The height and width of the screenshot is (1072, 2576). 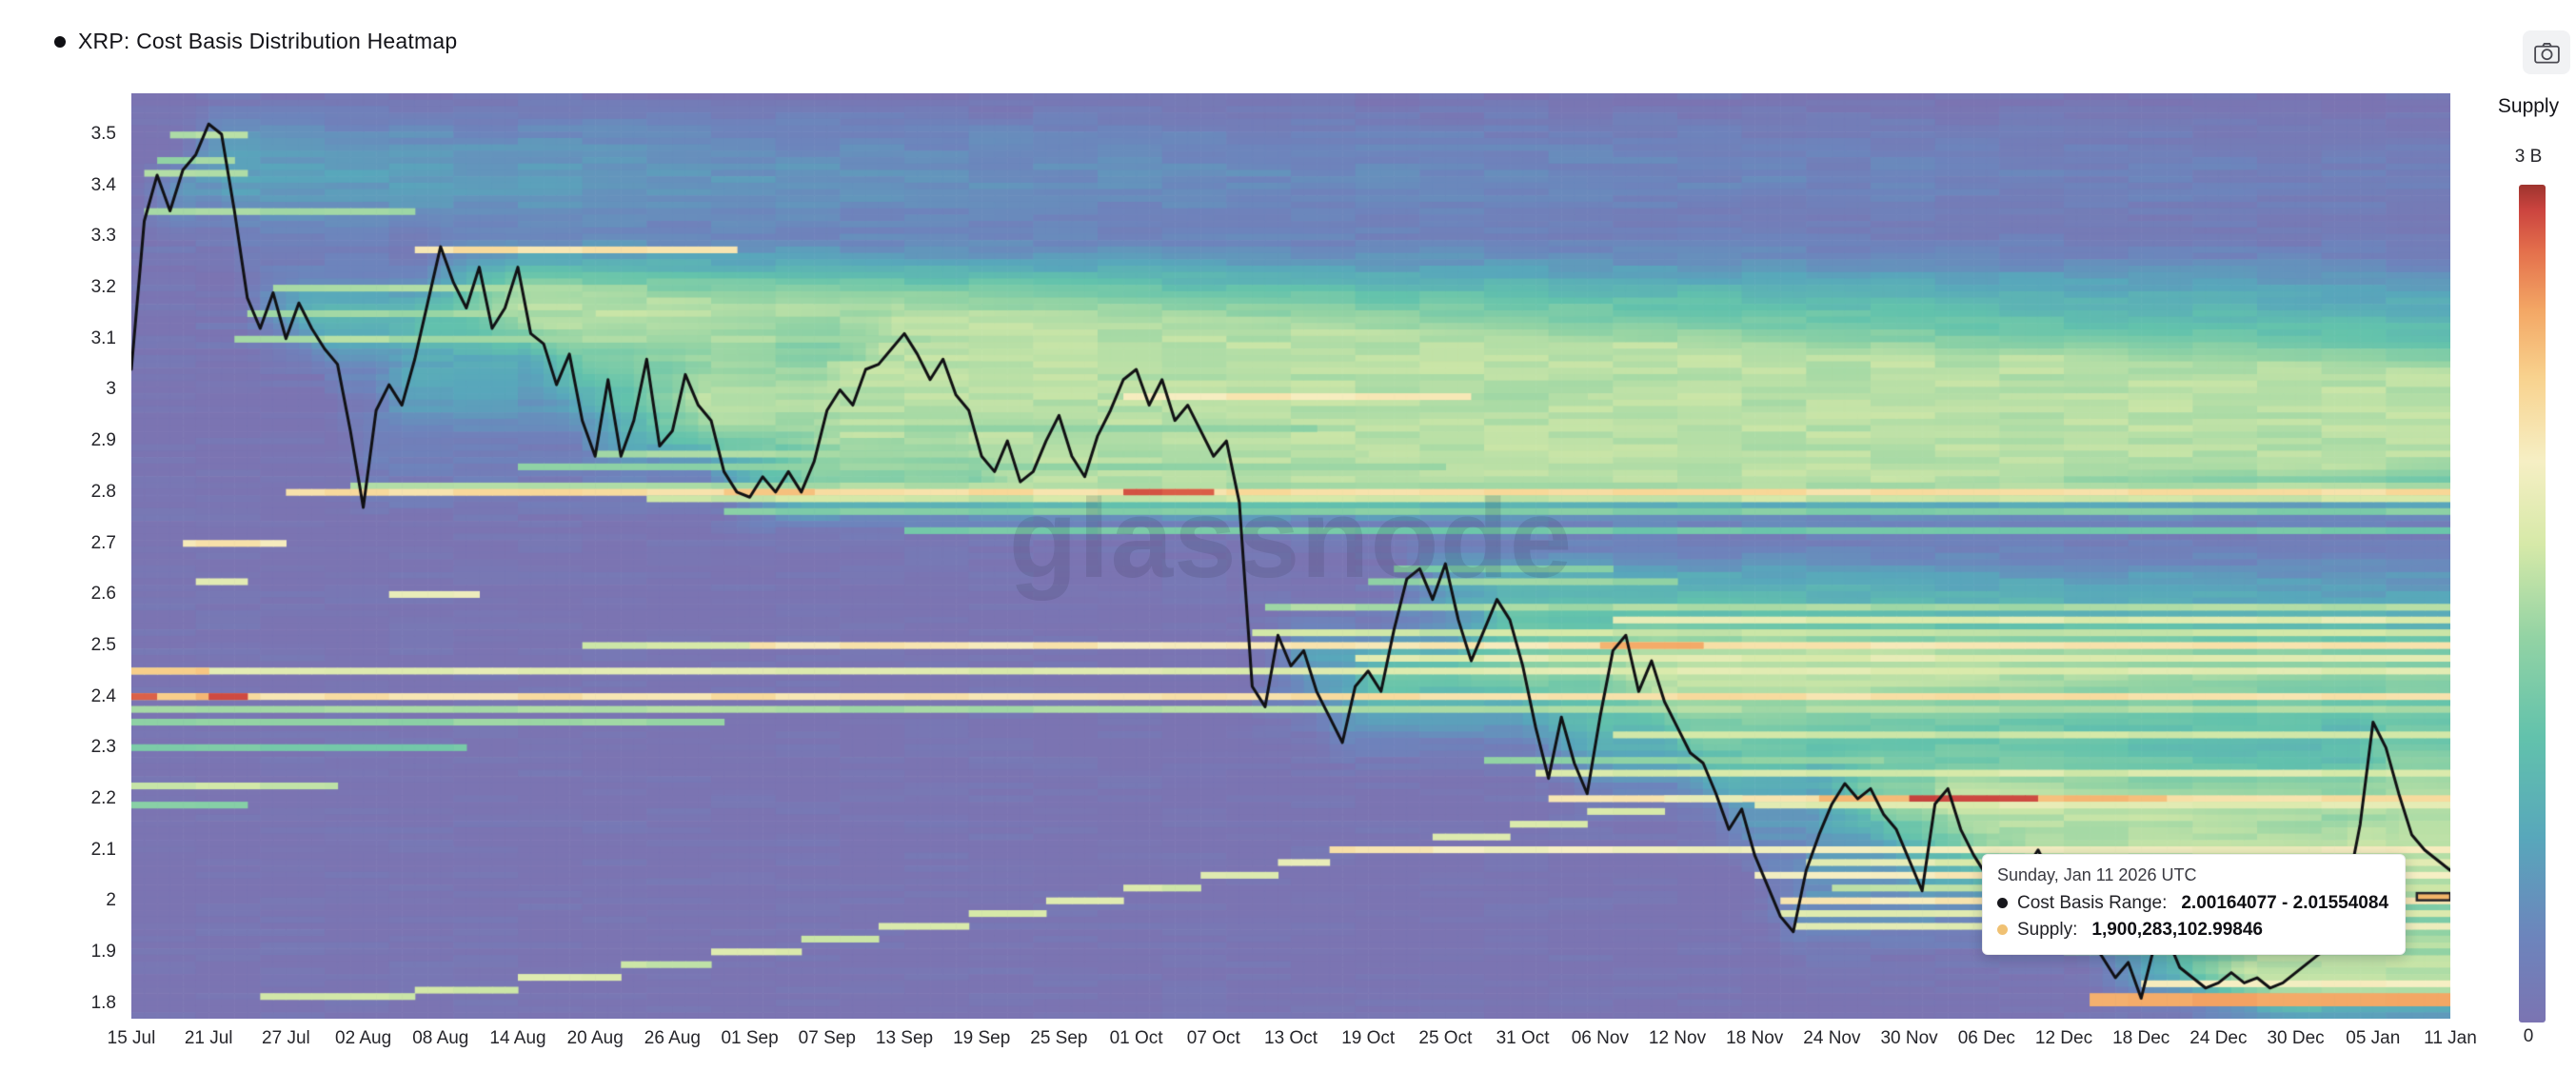 What do you see at coordinates (1059, 1038) in the screenshot?
I see `x-tick-label: 25 Sep` at bounding box center [1059, 1038].